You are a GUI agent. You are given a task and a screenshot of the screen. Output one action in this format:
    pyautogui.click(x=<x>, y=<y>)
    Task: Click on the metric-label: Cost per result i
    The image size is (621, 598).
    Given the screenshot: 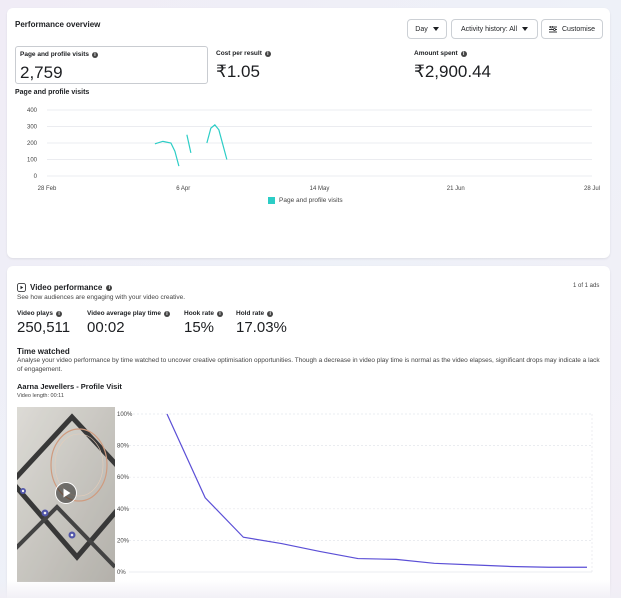 What is the action you would take?
    pyautogui.click(x=243, y=53)
    